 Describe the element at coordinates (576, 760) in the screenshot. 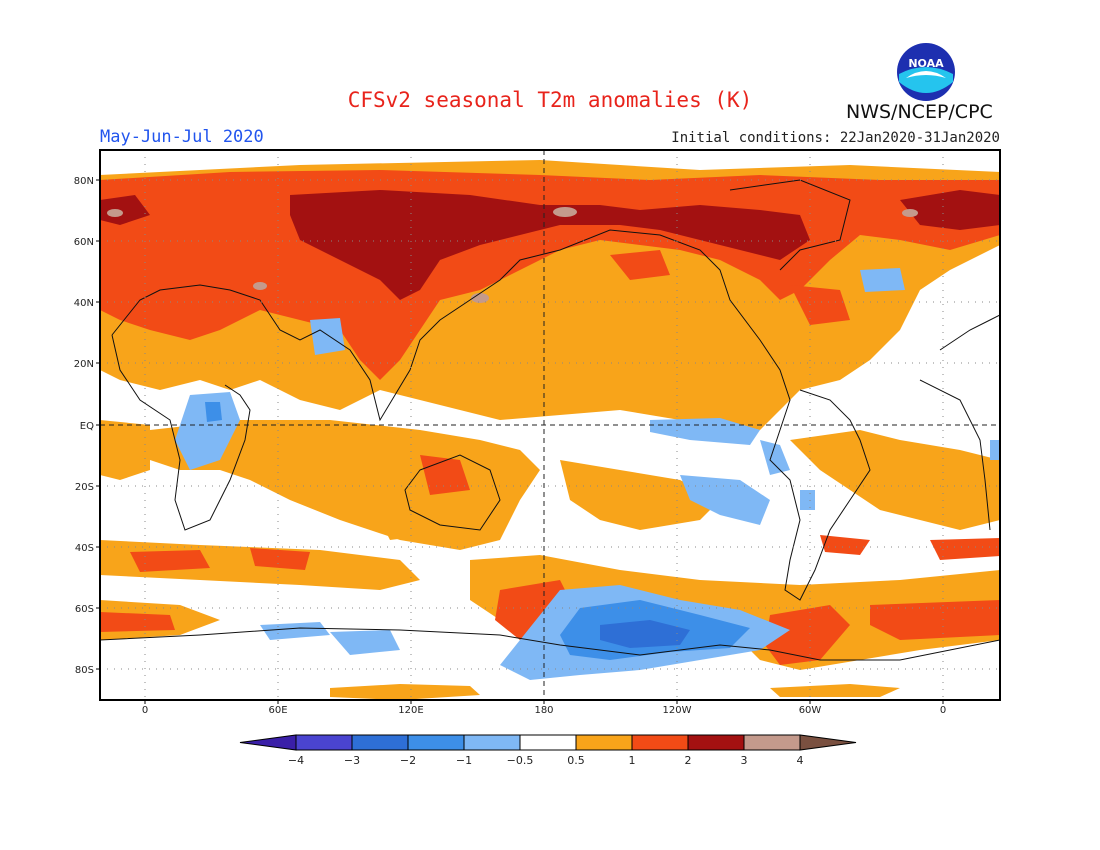

I see `colorbar-tick-label: 0.5` at that location.